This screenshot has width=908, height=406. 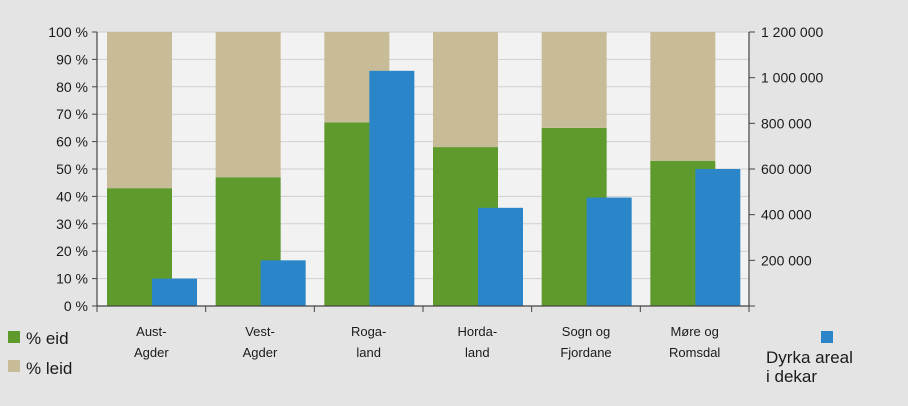 What do you see at coordinates (72, 251) in the screenshot?
I see `left-tick-label: 20 %` at bounding box center [72, 251].